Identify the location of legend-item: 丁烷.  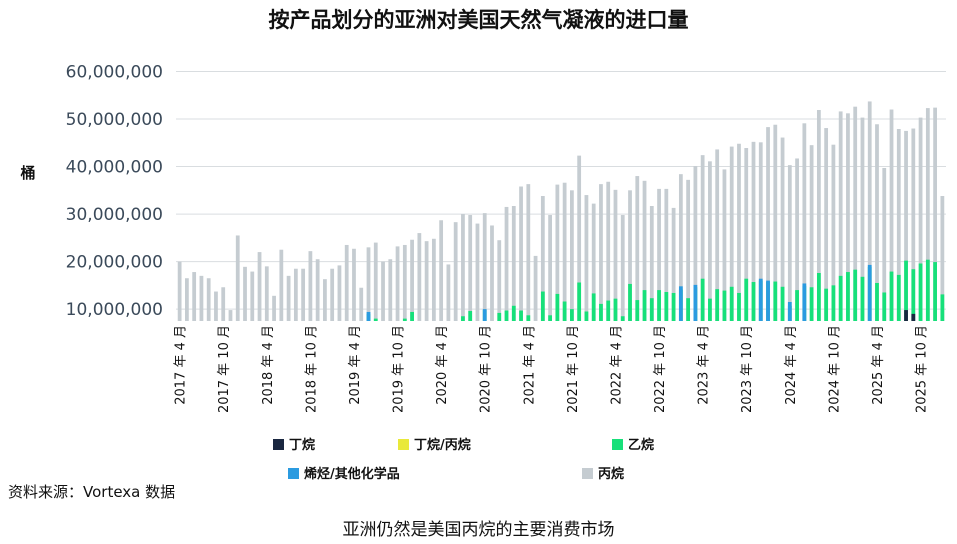
(294, 443).